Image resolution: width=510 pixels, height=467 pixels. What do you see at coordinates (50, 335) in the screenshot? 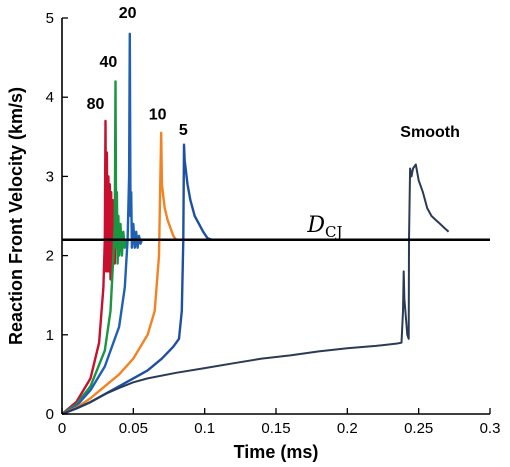
I see `y-tick-label: 1` at bounding box center [50, 335].